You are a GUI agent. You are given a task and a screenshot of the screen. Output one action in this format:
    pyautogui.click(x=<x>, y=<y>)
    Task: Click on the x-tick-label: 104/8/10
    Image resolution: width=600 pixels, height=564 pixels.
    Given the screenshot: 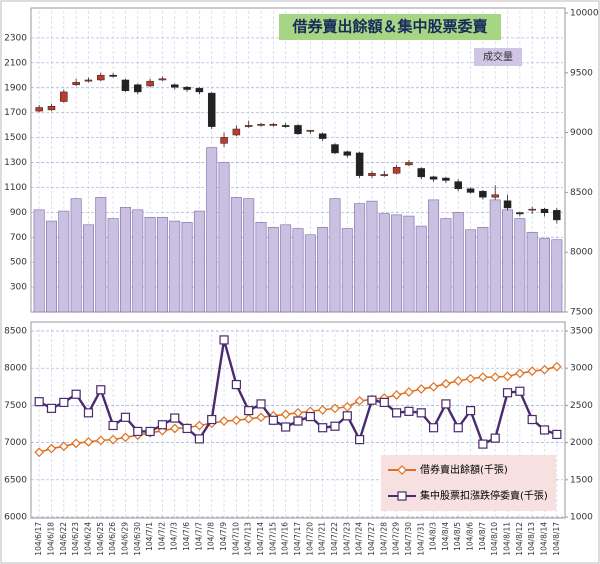 What is the action you would take?
    pyautogui.click(x=494, y=539)
    